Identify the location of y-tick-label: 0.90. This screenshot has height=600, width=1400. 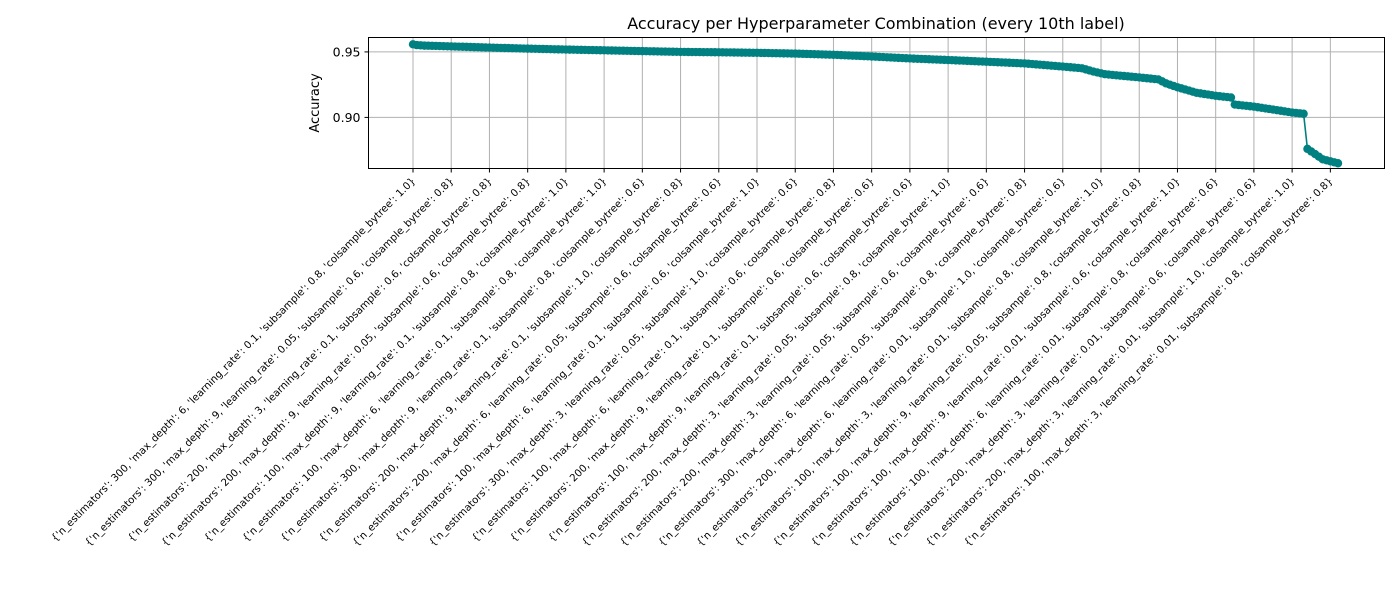
(347, 117).